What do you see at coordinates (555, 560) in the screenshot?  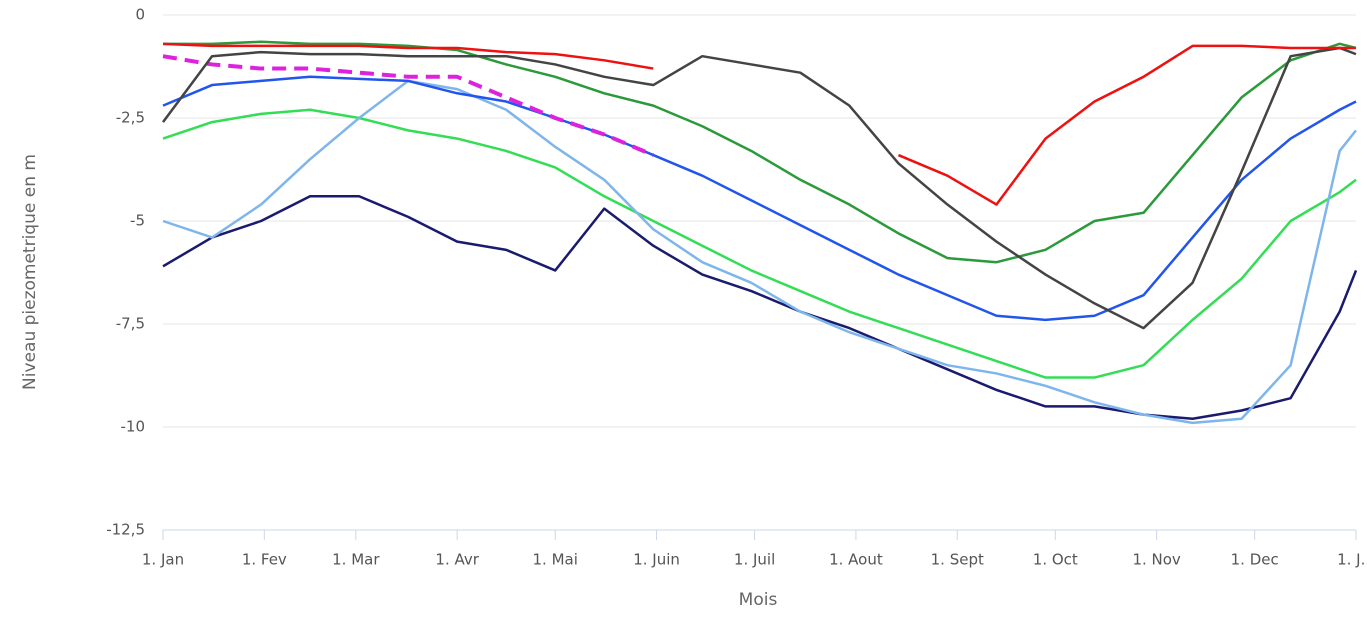 I see `x-tick-label: 1. Mai` at bounding box center [555, 560].